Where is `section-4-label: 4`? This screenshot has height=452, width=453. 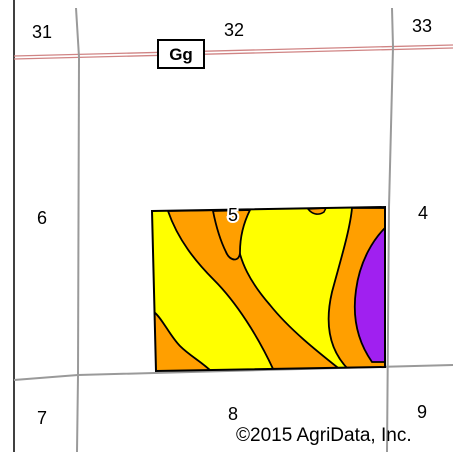 section-4-label: 4 is located at coordinates (423, 213).